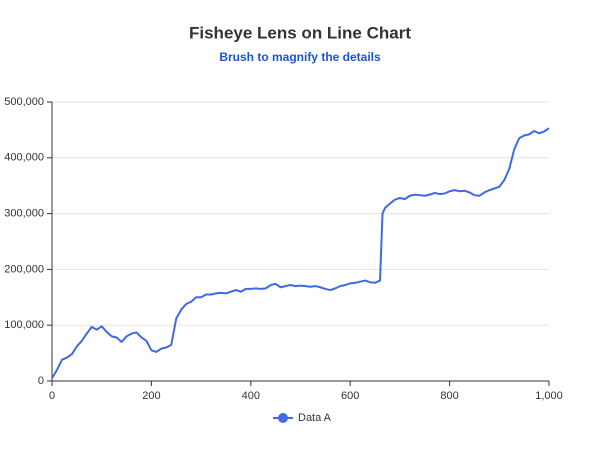 This screenshot has height=450, width=600. Describe the element at coordinates (52, 396) in the screenshot. I see `x-tick-label: 0` at that location.